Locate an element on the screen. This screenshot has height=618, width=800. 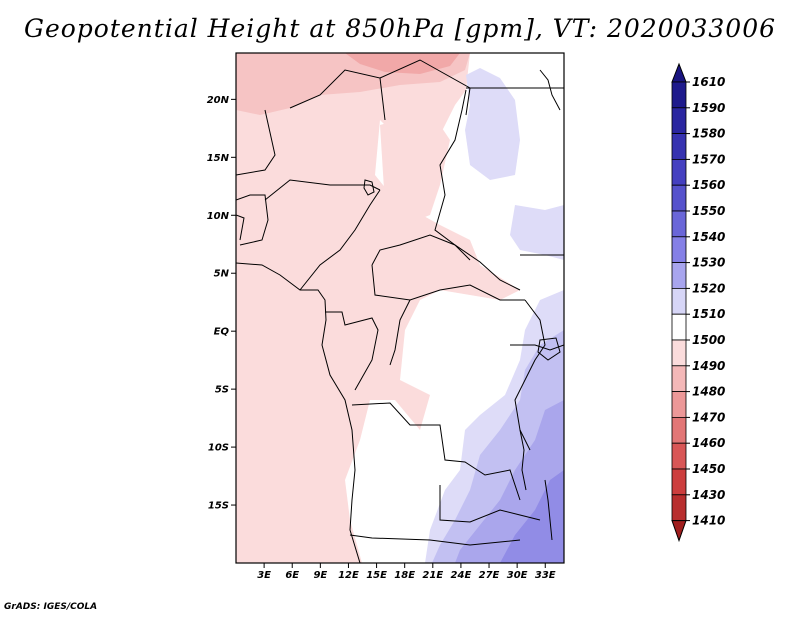
lon-tick-label: 15E is located at coordinates (376, 575).